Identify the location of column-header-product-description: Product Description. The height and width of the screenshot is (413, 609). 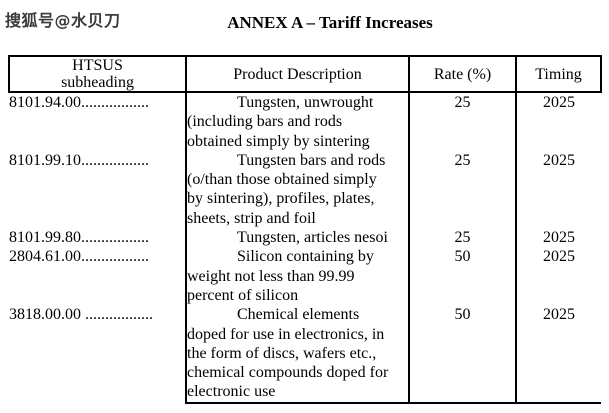
(297, 74).